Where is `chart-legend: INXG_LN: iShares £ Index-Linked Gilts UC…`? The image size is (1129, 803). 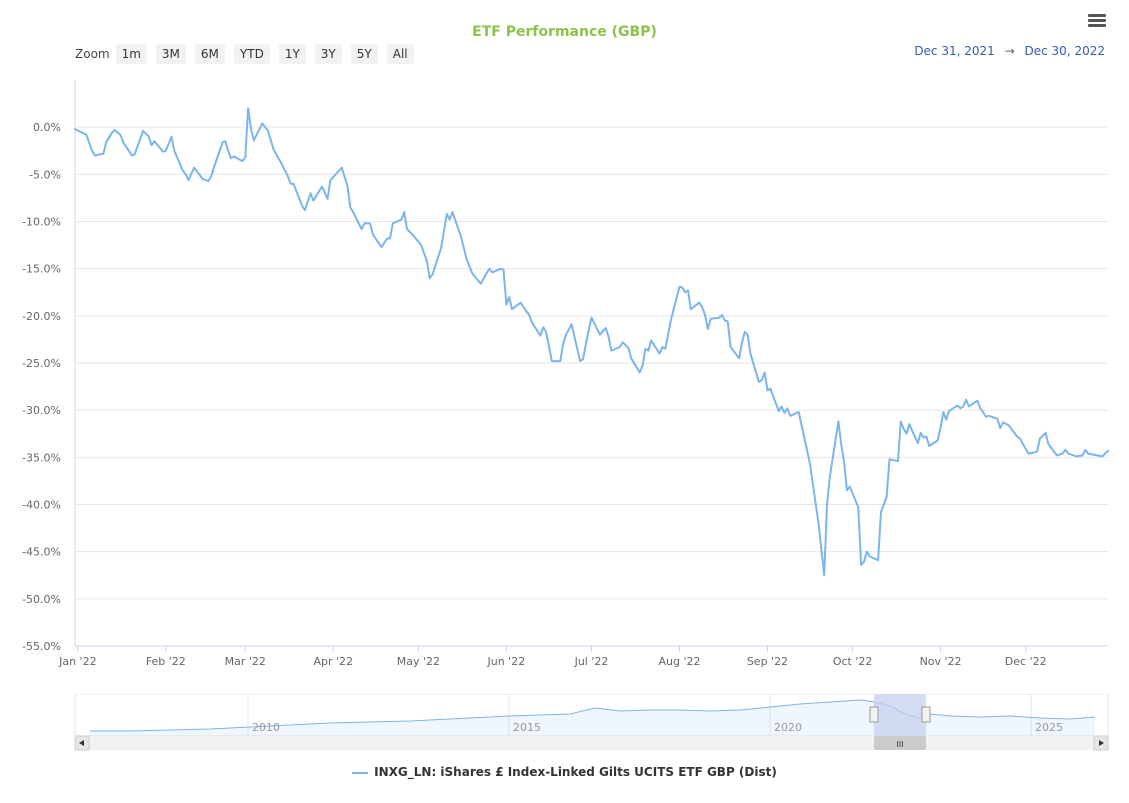 chart-legend: INXG_LN: iShares £ Index-Linked Gilts UC… is located at coordinates (564, 772).